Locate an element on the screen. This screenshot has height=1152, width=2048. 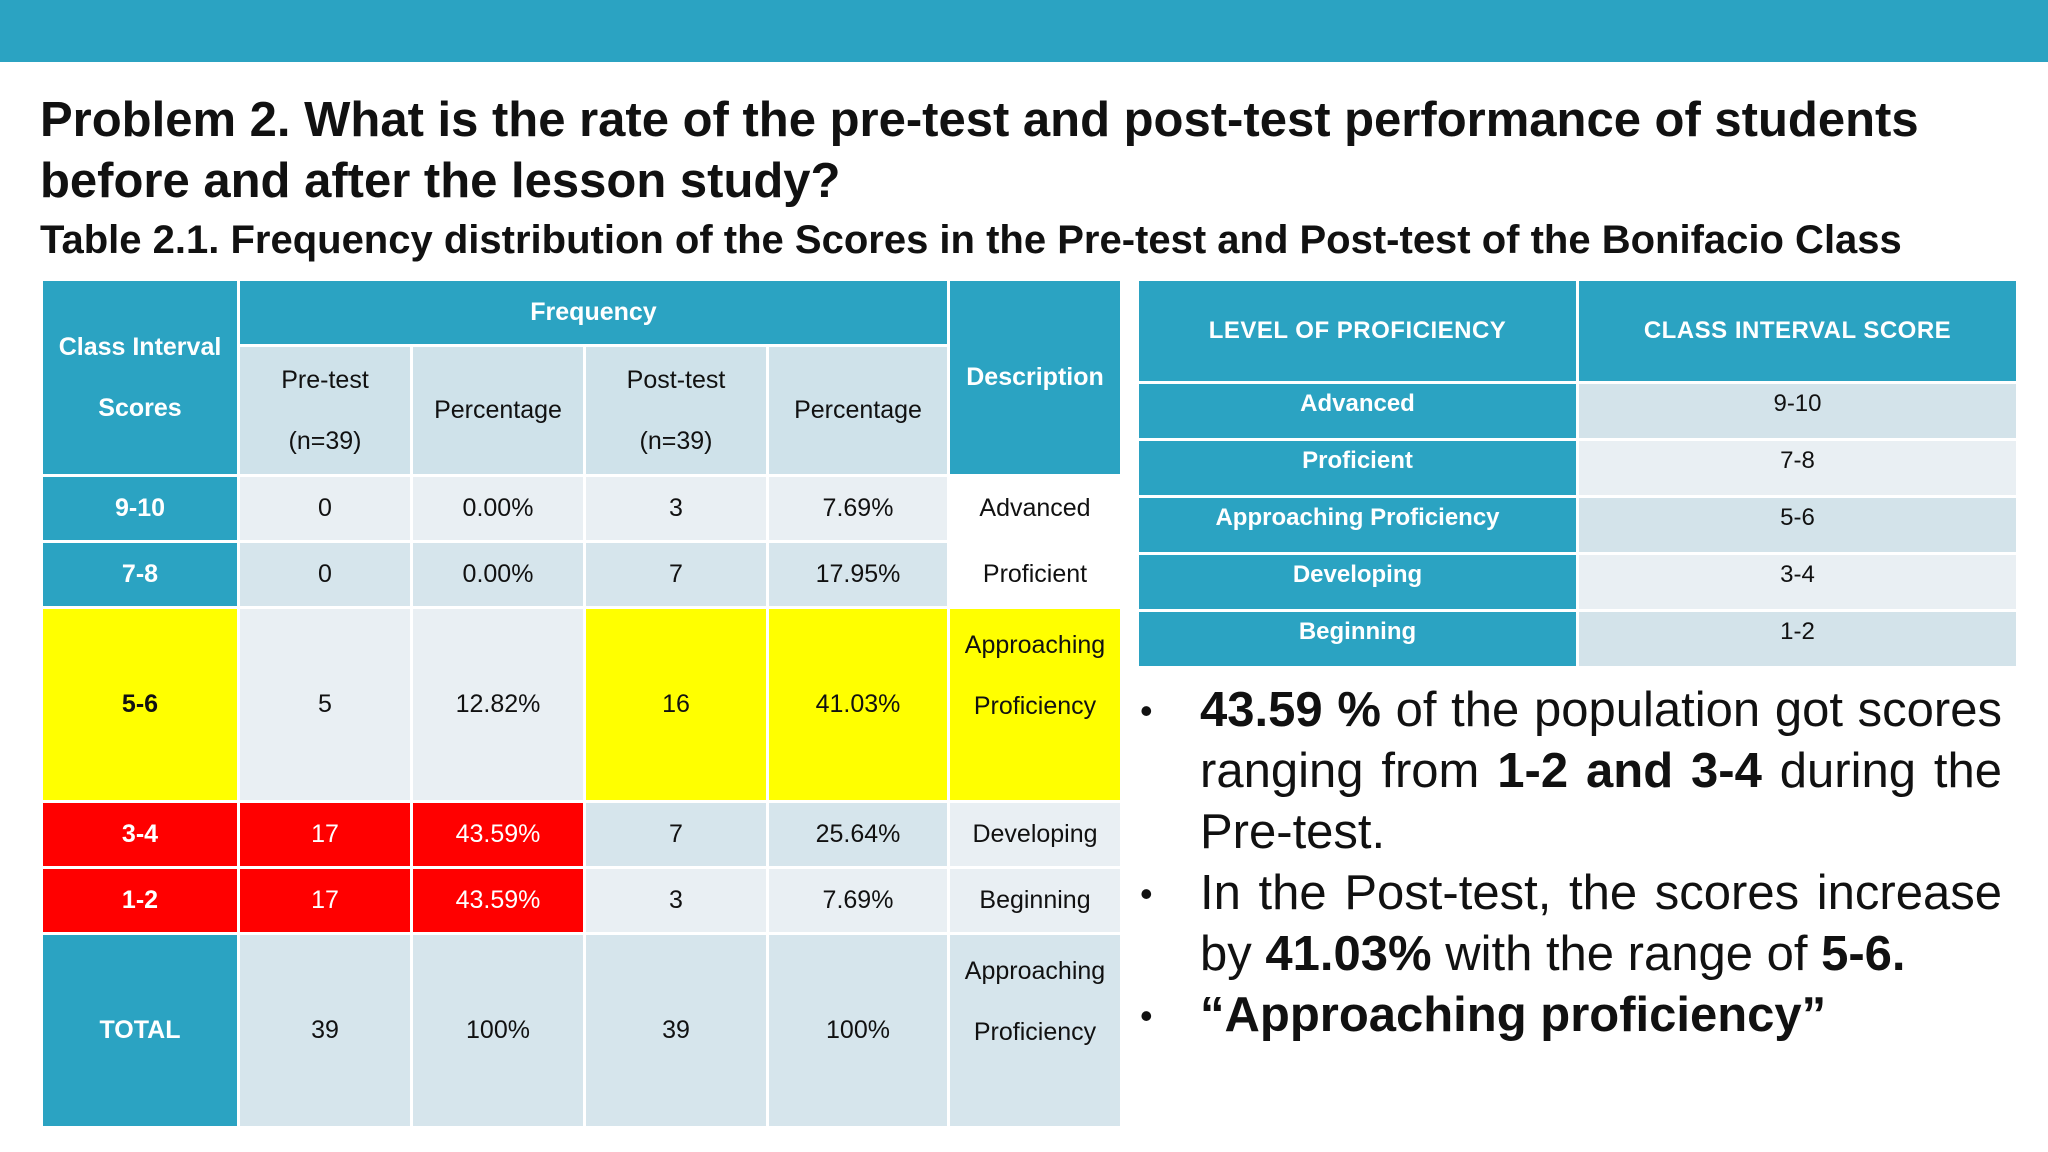
table-row: Developing 3-4 is located at coordinates (1577, 582).